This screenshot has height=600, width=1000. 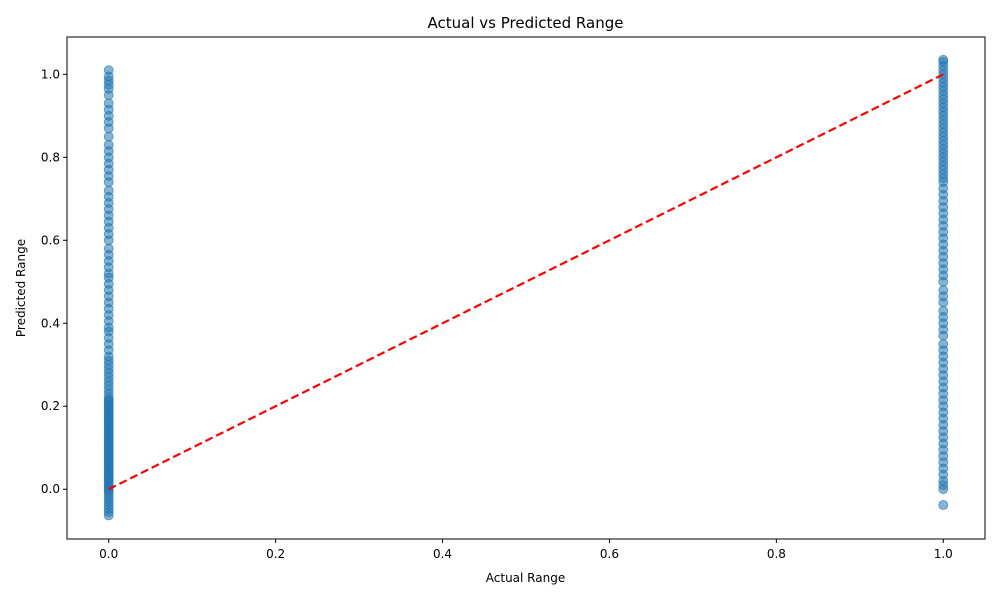 I want to click on y-tick-label: 0.6, so click(x=50, y=240).